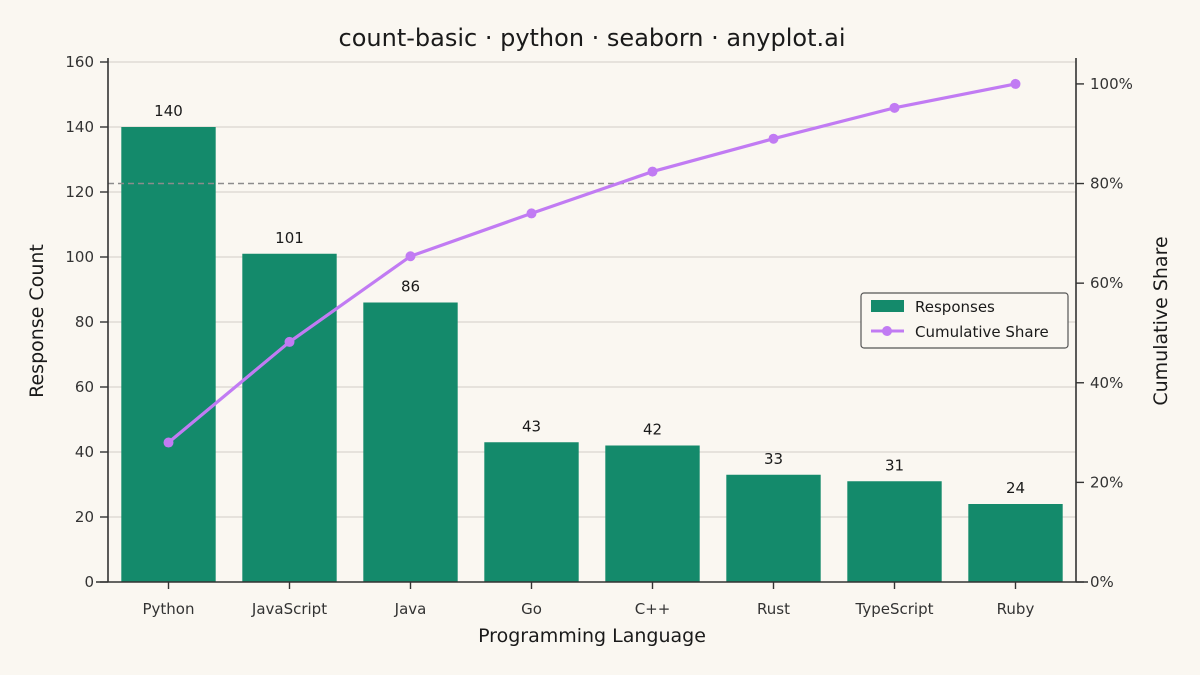  Describe the element at coordinates (1161, 320) in the screenshot. I see `y2-axis-title: Cumulative Share` at that location.